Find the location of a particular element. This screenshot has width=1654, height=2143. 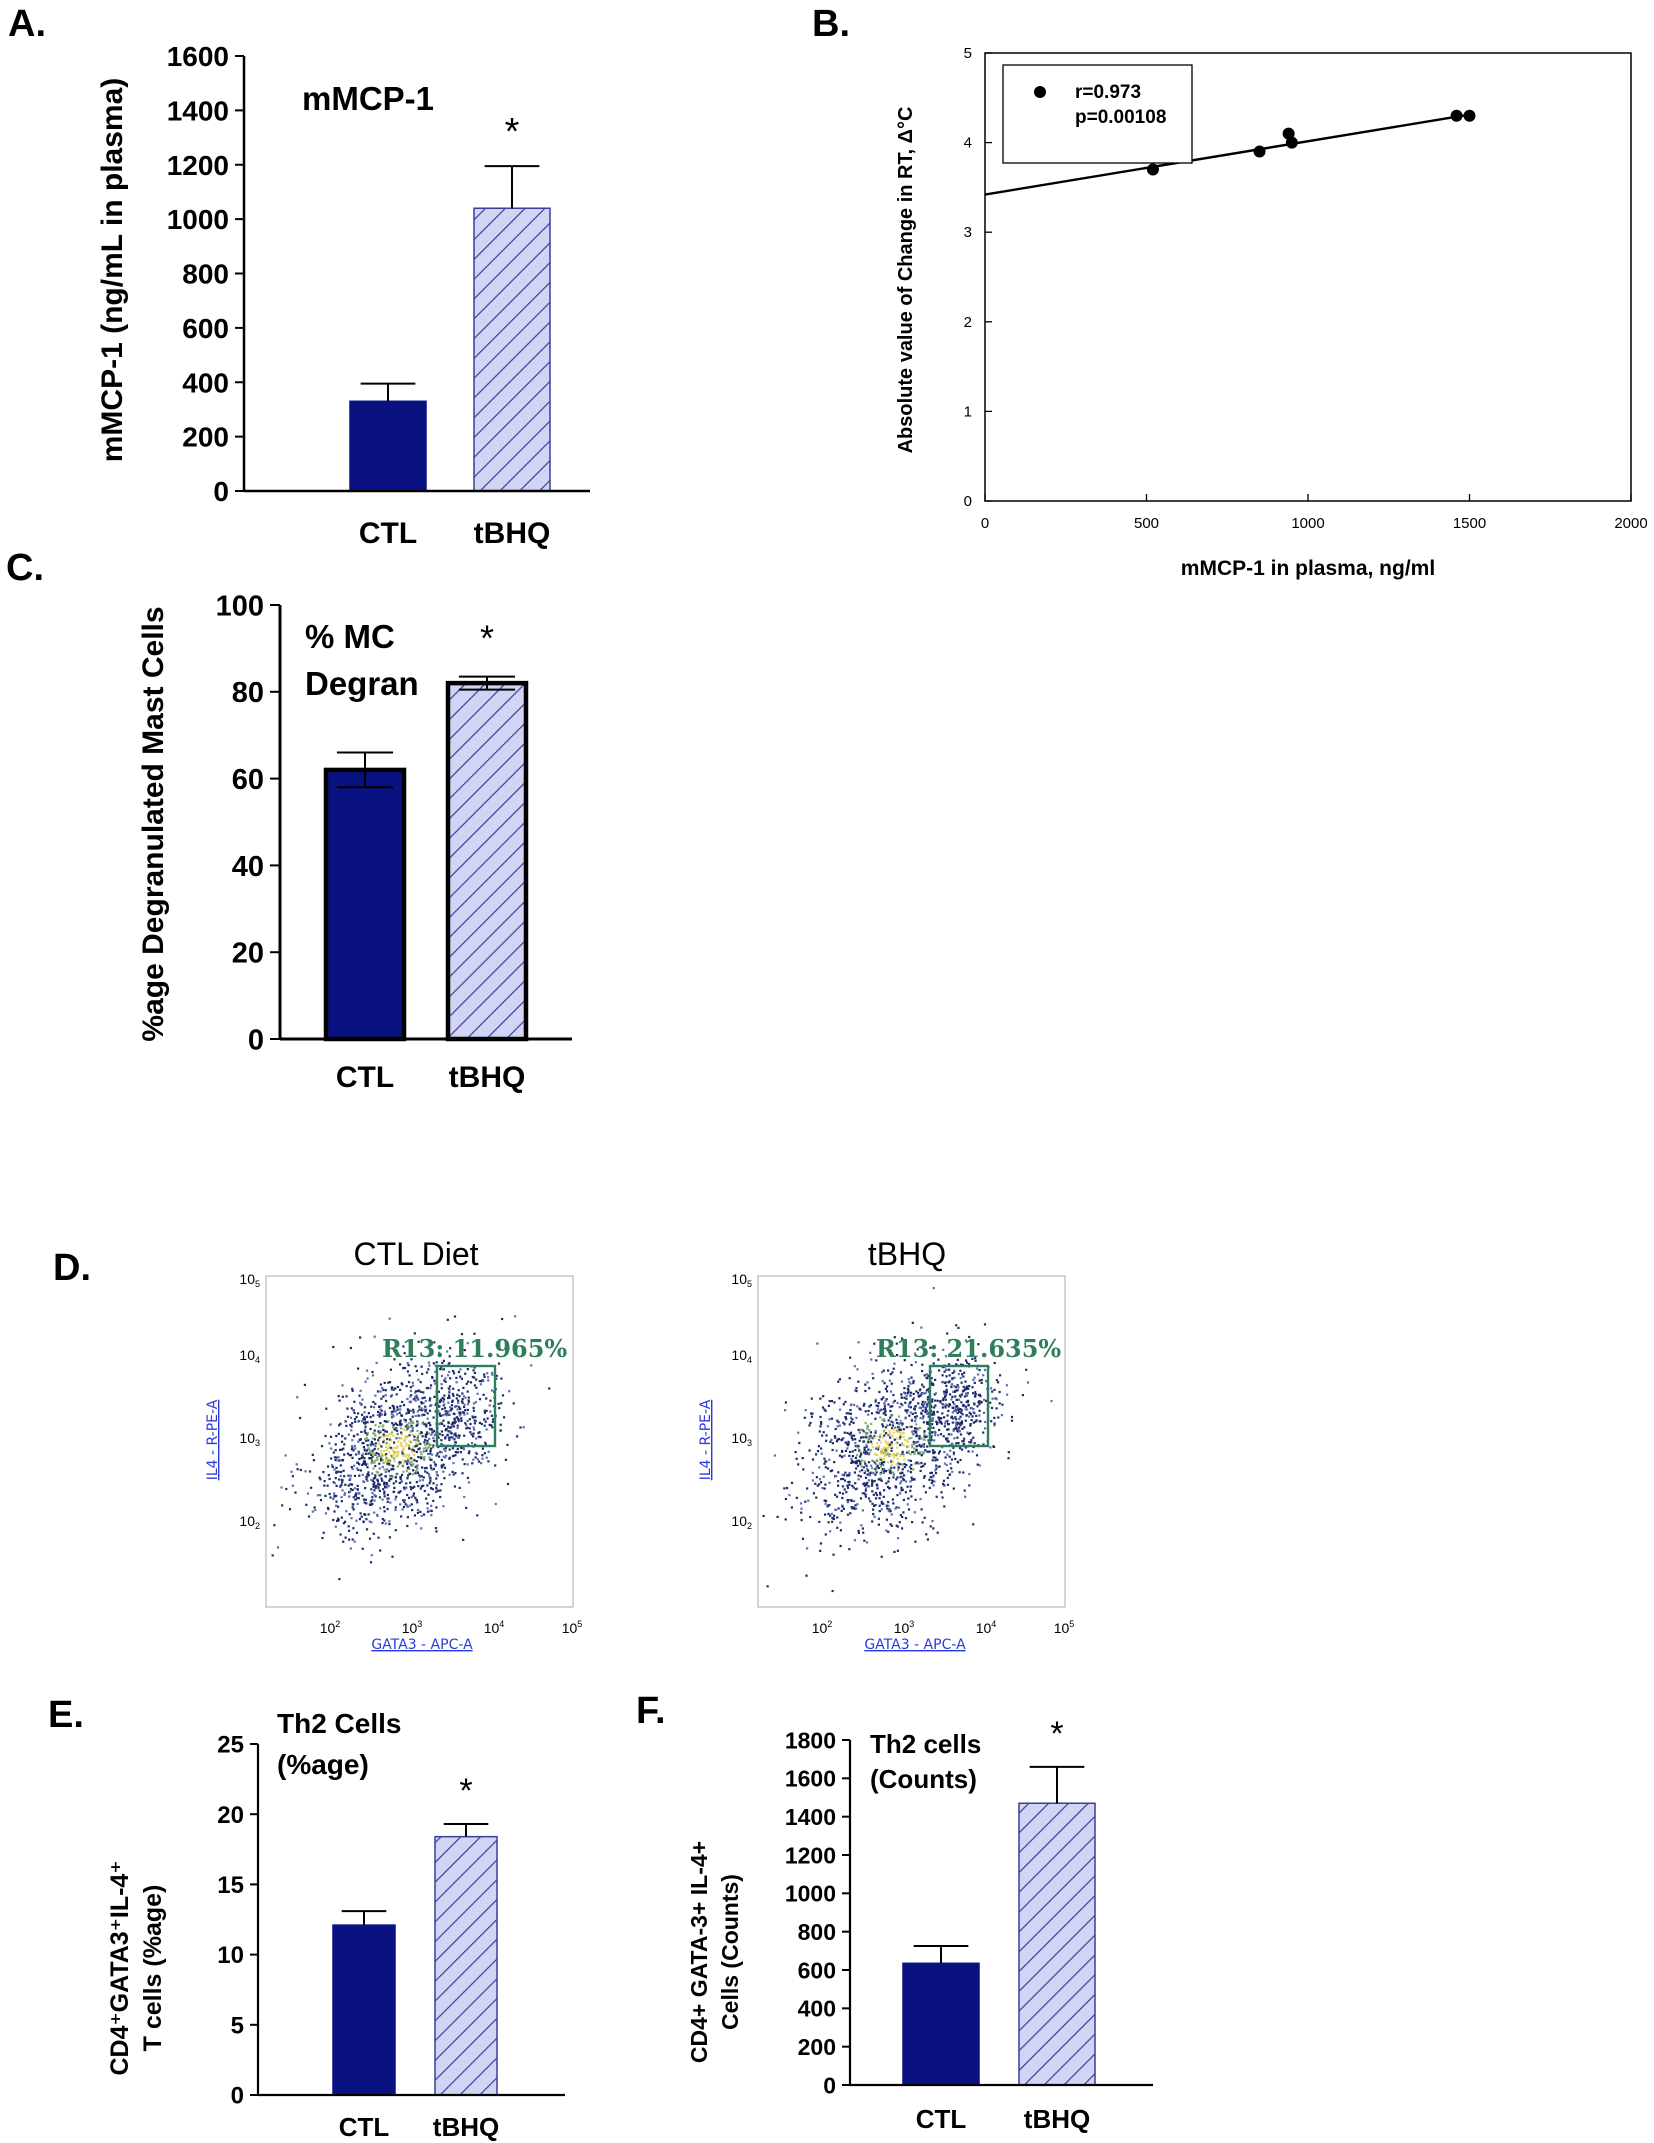

bar-tbhq is located at coordinates (512, 349).